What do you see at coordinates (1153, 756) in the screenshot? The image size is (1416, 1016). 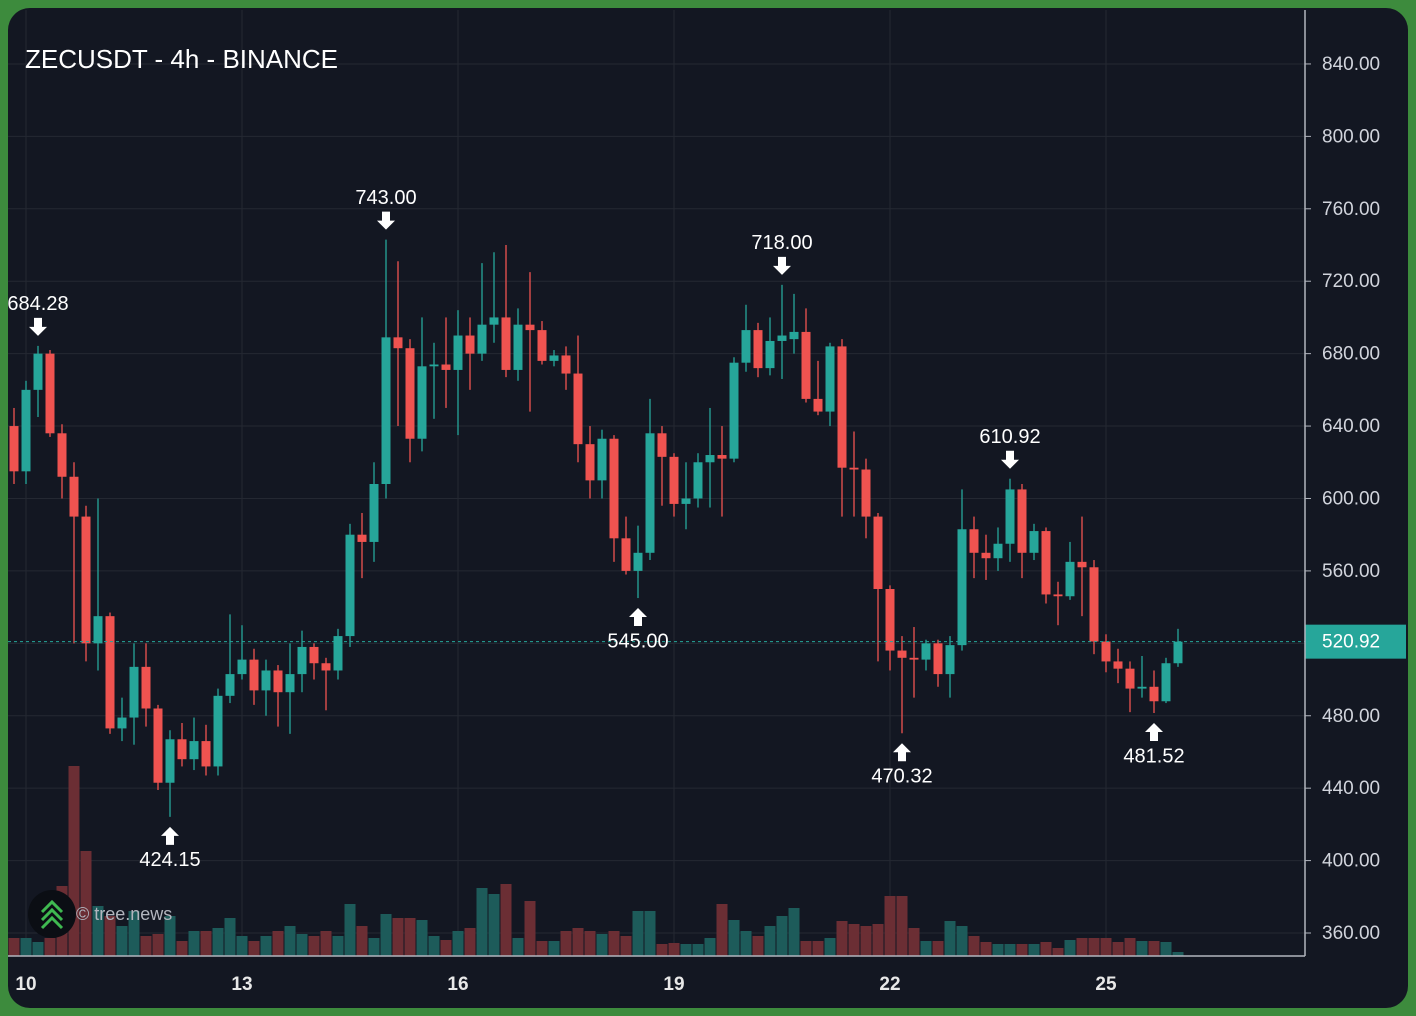 I see `annotation-label: 481.52` at bounding box center [1153, 756].